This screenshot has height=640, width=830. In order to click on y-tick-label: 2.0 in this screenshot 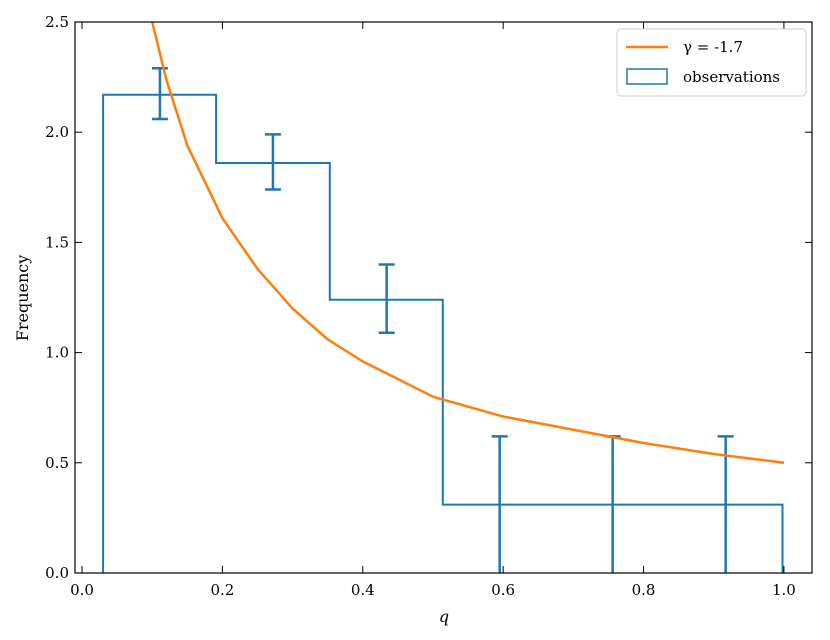, I will do `click(57, 132)`.